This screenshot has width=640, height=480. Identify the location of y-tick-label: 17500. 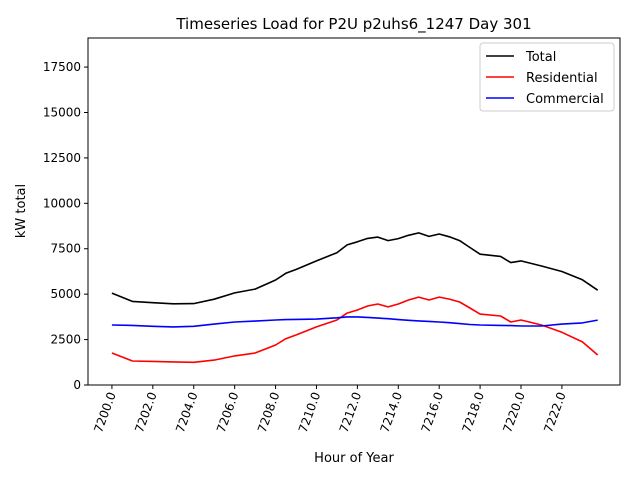
(62, 67).